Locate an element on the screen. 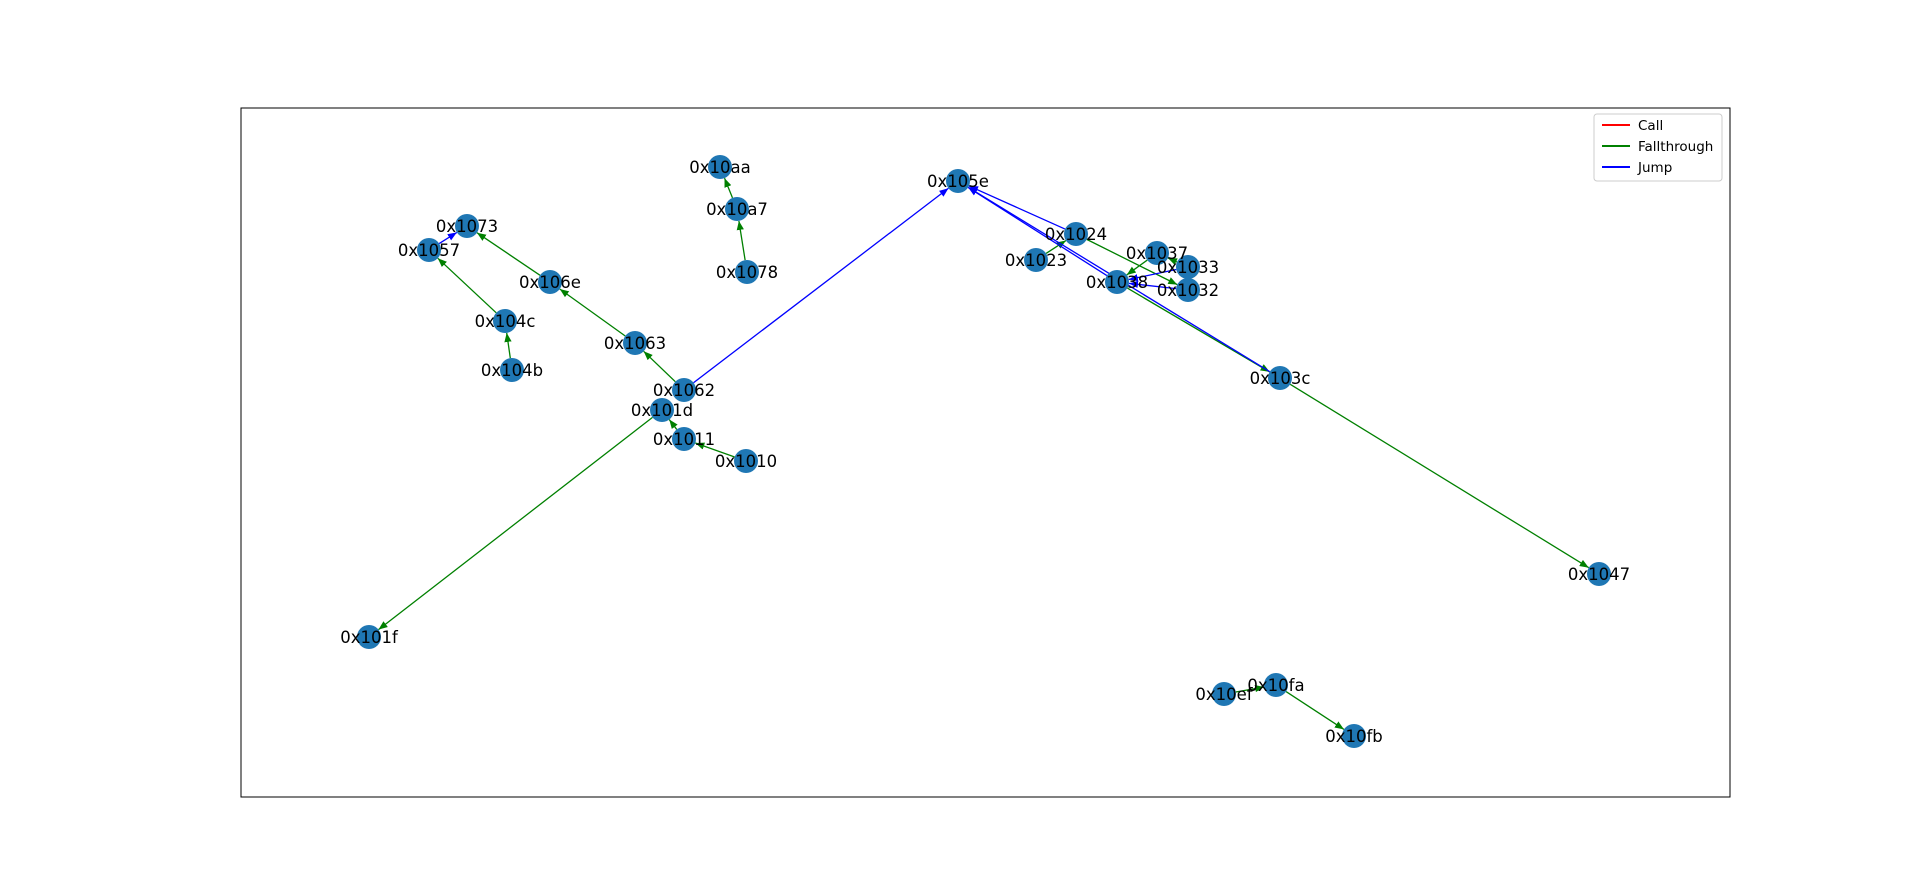 The height and width of the screenshot is (894, 1920). legend-fallthrough-label: Fallthrough is located at coordinates (1675, 147).